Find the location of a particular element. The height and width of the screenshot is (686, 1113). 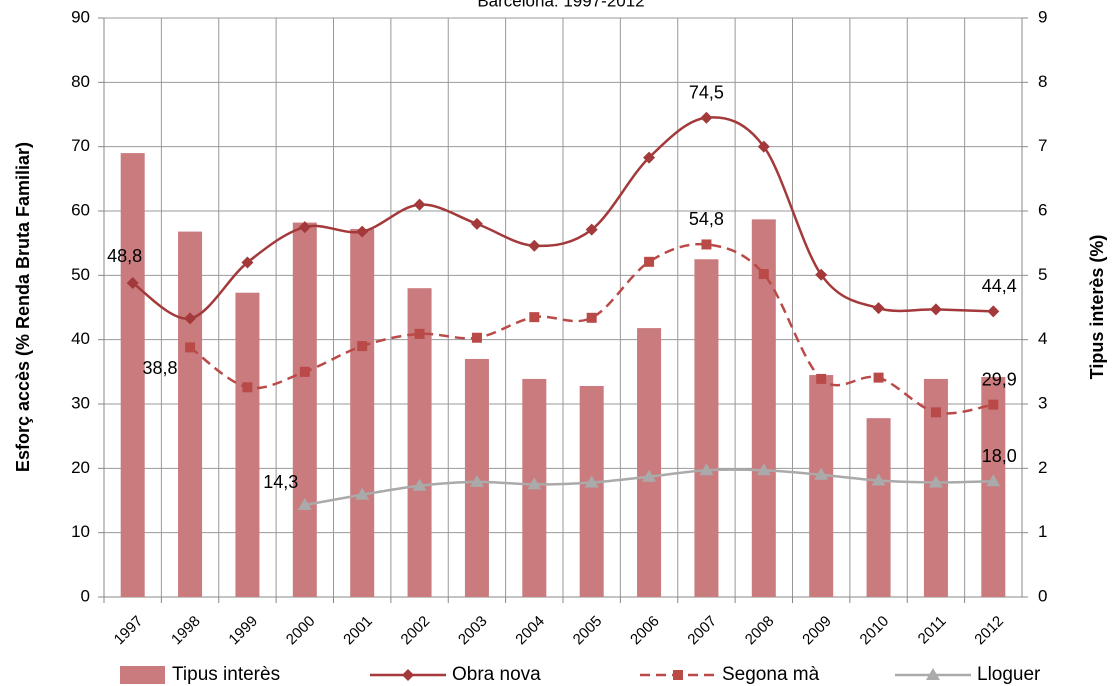

y2-axis-label: Tipus interès (%) is located at coordinates (1097, 307).